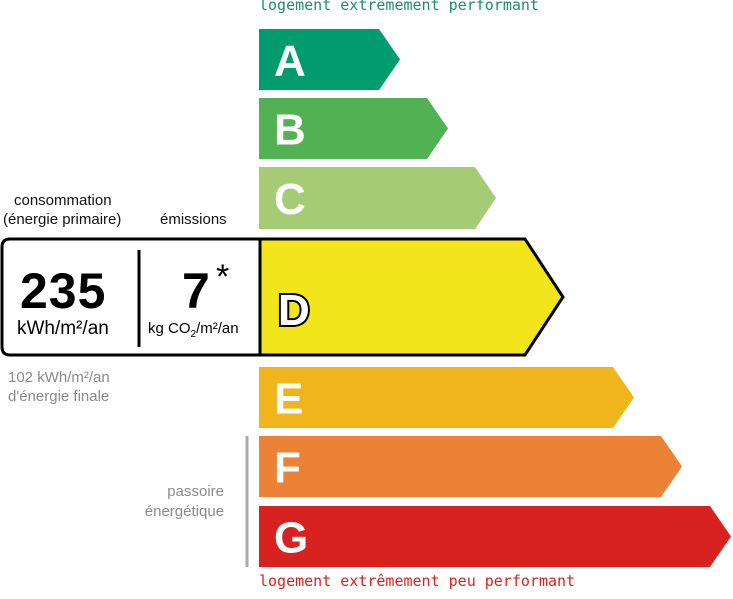  Describe the element at coordinates (223, 277) in the screenshot. I see `emissions-asterisk: *` at that location.